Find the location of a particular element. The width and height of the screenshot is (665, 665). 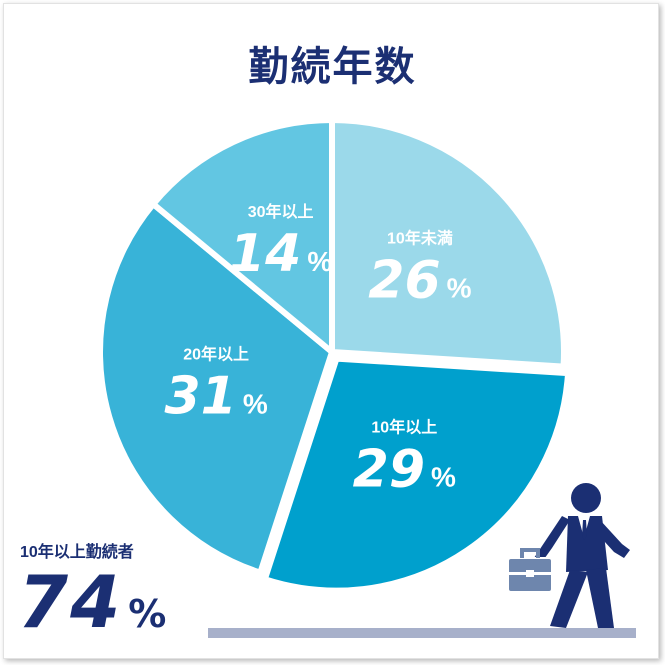

chart-title: 勤続年数 is located at coordinates (332, 67).